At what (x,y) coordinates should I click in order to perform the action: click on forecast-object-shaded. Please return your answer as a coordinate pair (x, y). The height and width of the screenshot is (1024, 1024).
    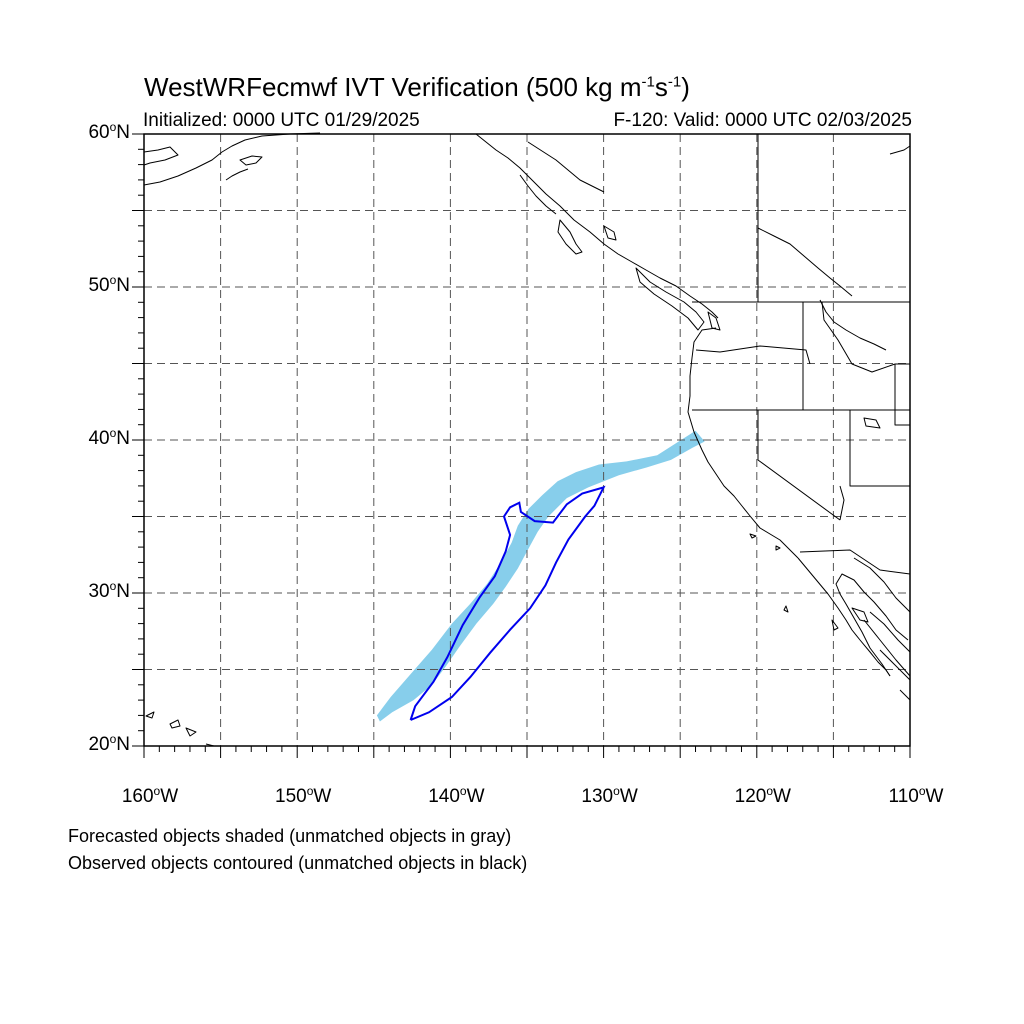
    Looking at the image, I should click on (540, 576).